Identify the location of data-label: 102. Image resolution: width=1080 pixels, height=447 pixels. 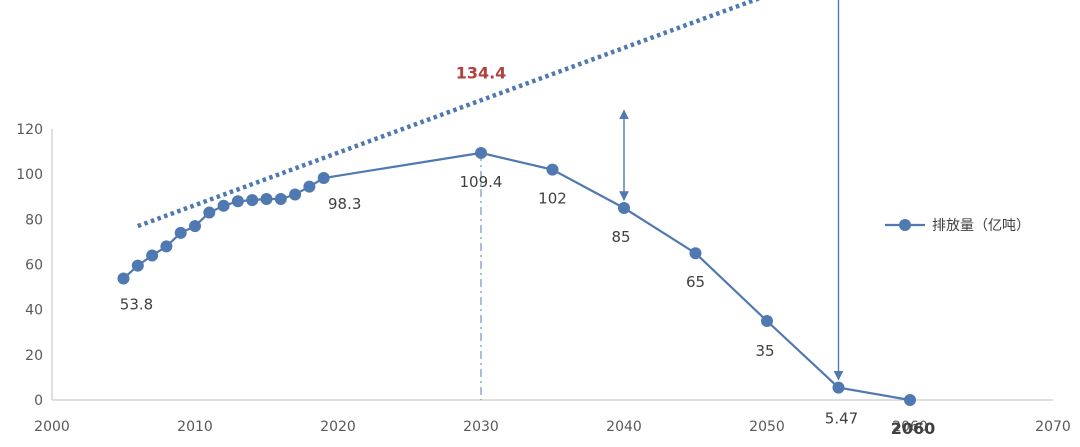
(552, 199).